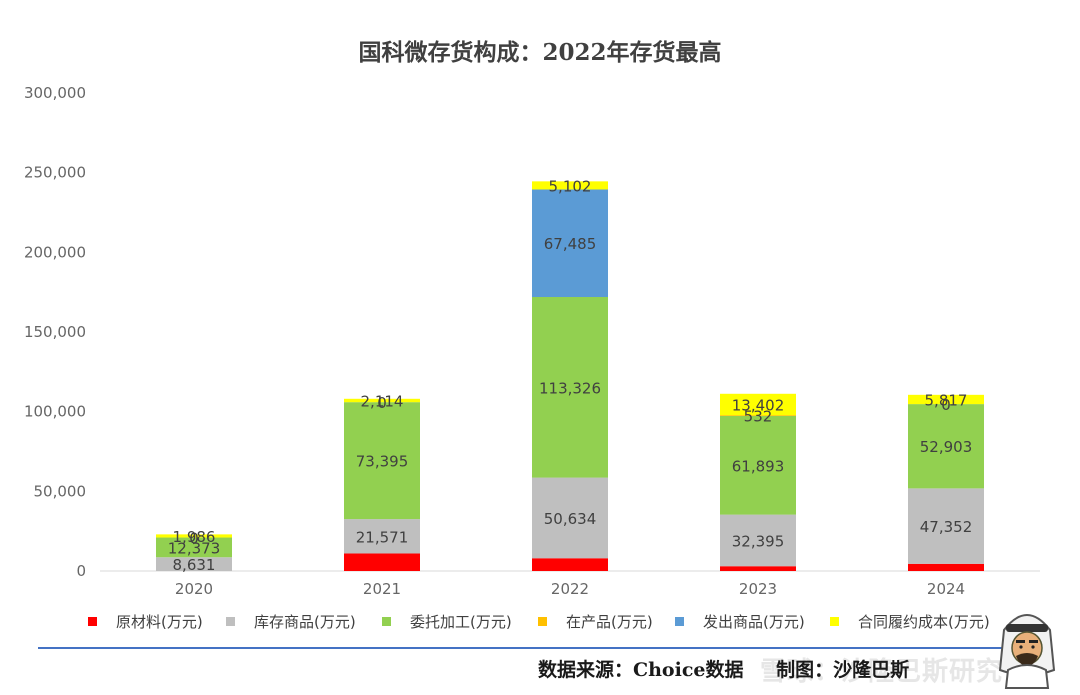  What do you see at coordinates (539, 52) in the screenshot?
I see `chart-title: 国科微存货构成：2022年存货最高` at bounding box center [539, 52].